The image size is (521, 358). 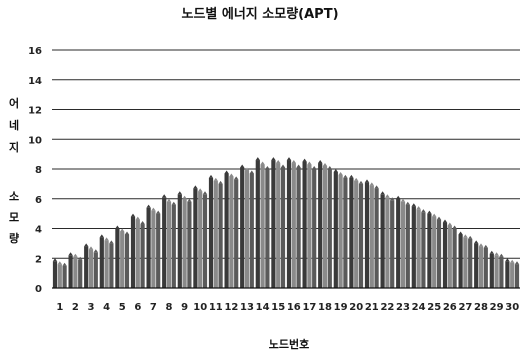 I want to click on x-tick-label: 29, so click(x=497, y=307).